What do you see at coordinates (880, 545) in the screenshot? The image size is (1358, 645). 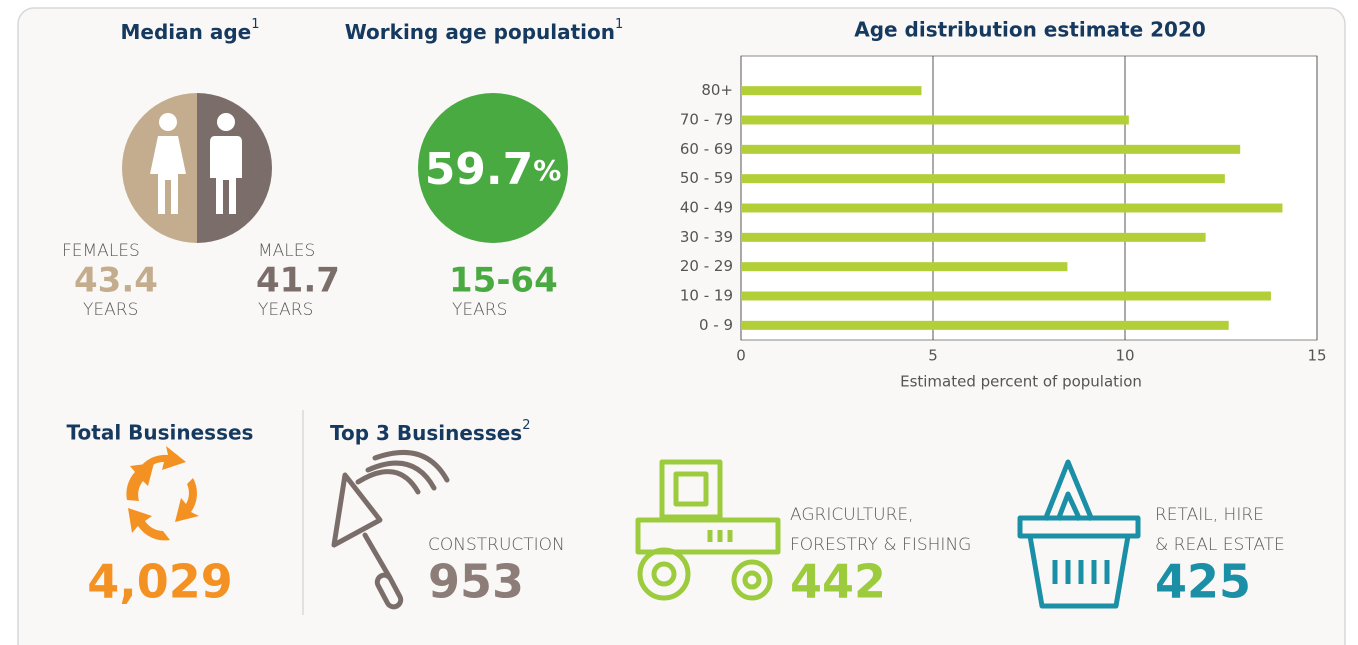 I see `business-label: FORESTRY & FISHING` at bounding box center [880, 545].